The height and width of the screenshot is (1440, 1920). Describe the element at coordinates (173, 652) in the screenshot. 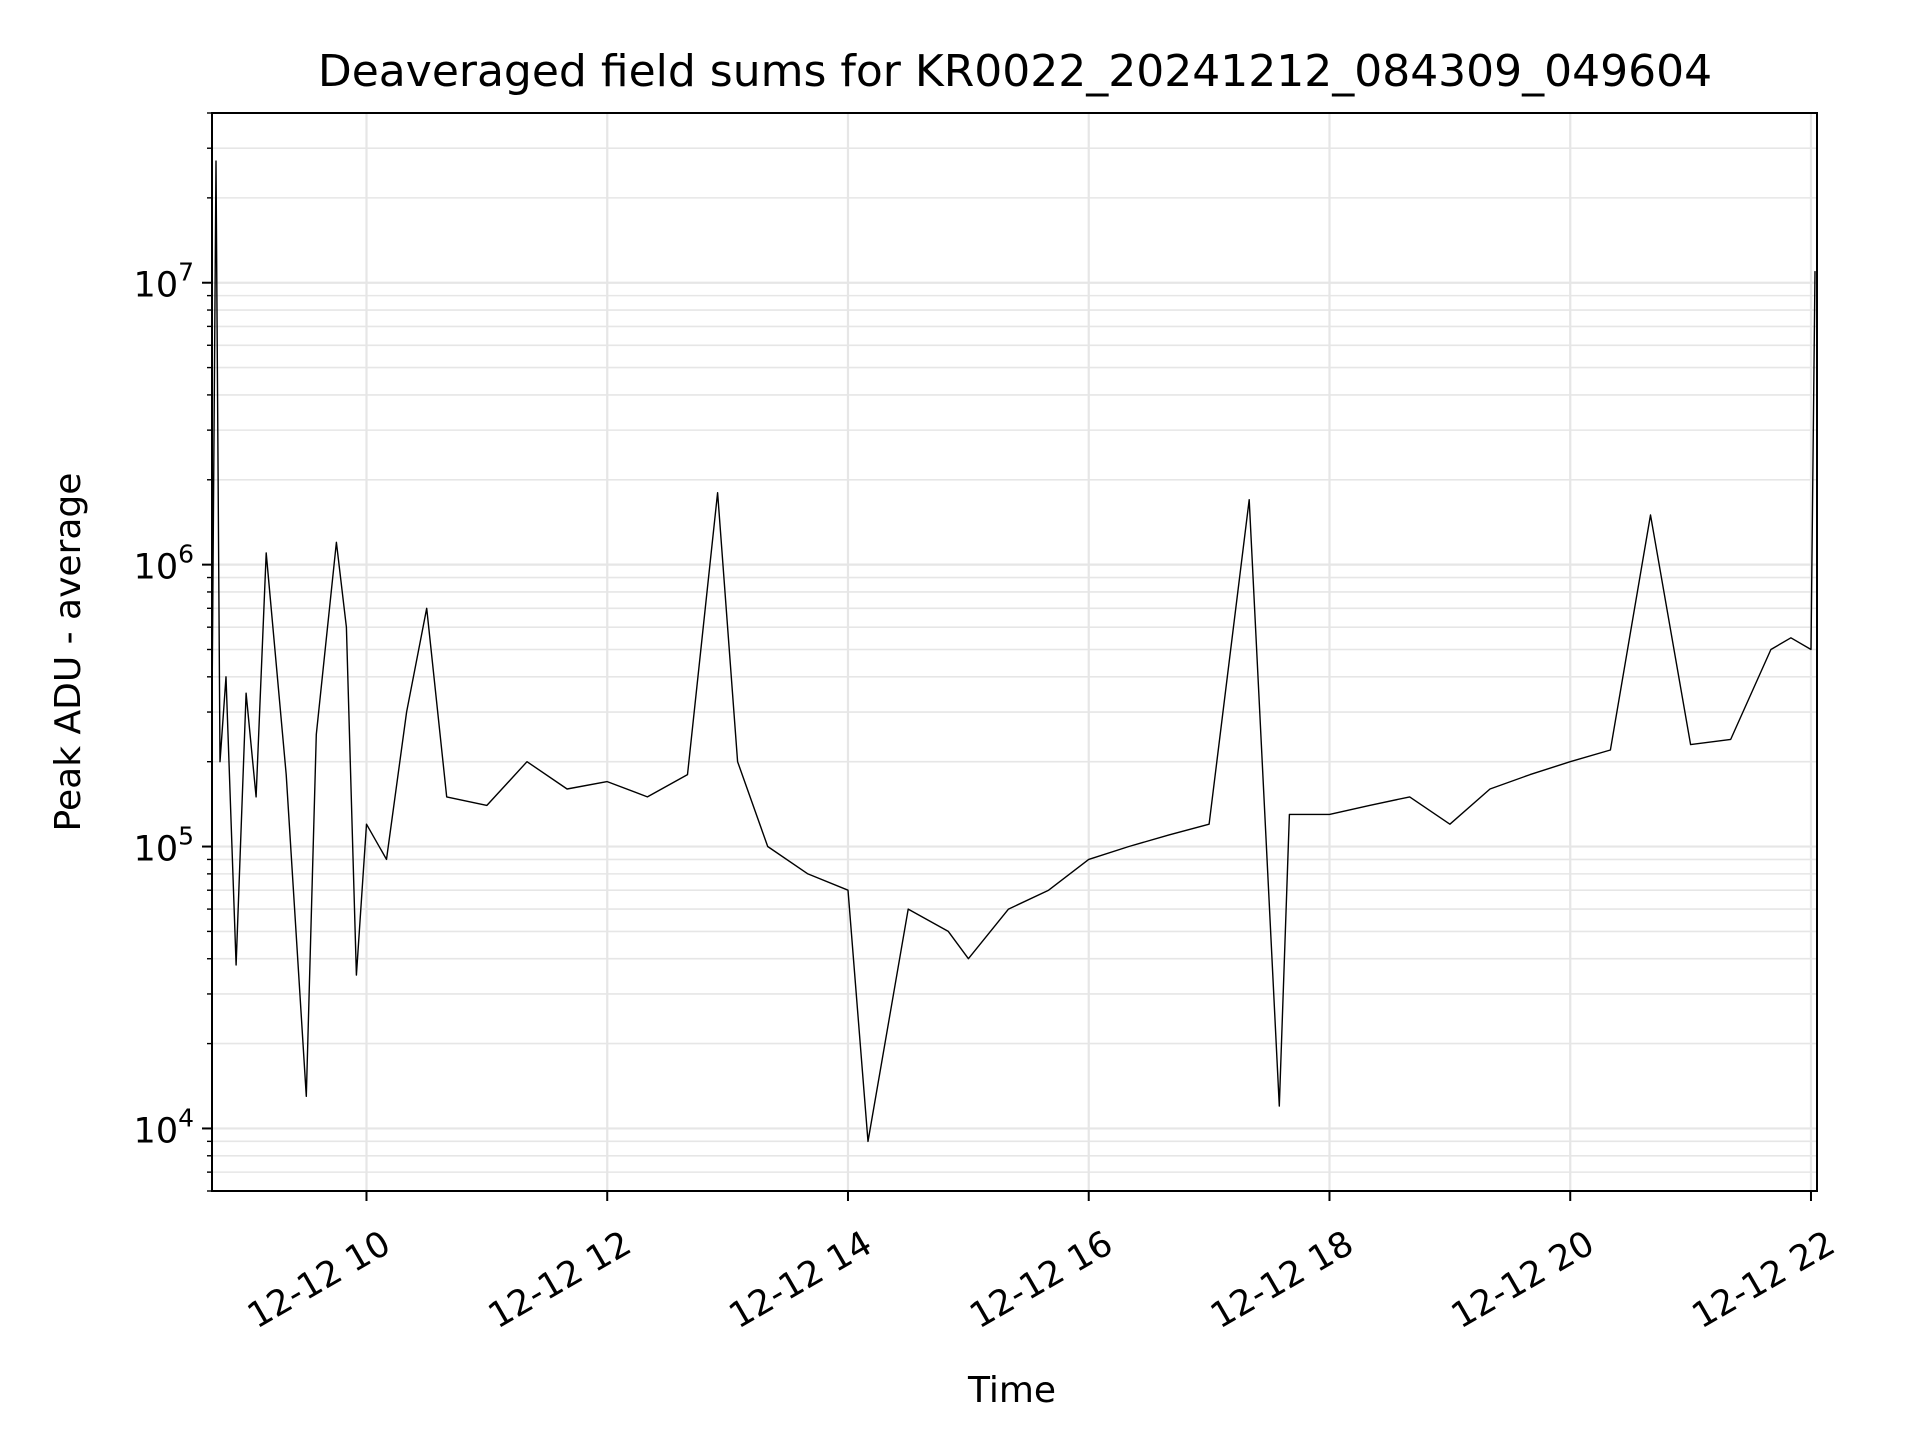

I see `y-axis: 10⁴ 10⁵ 10⁶ 10⁷` at that location.